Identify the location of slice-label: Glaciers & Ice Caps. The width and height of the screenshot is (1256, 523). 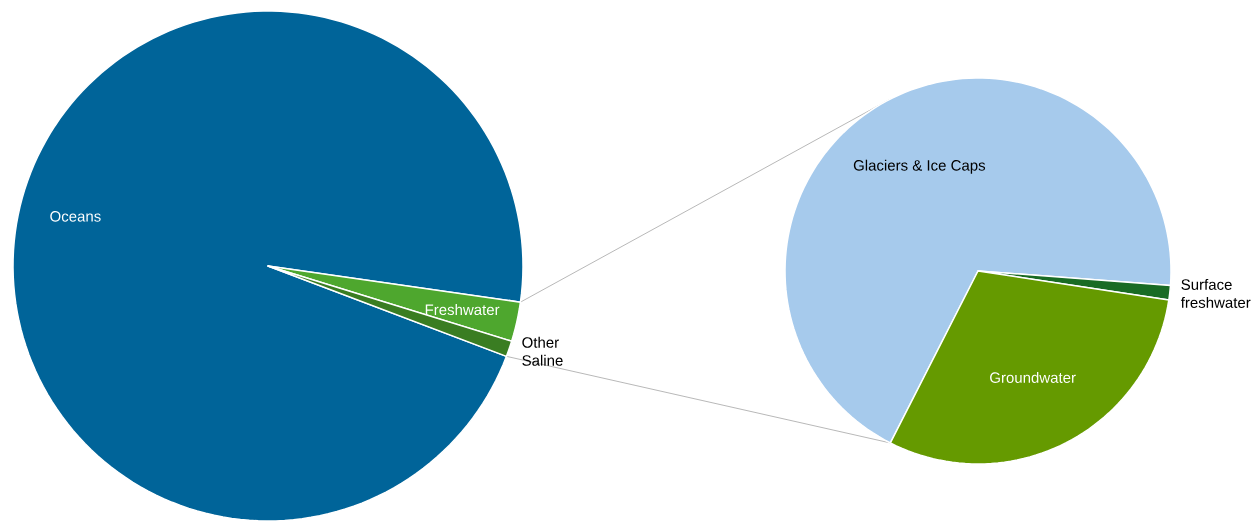
(919, 166).